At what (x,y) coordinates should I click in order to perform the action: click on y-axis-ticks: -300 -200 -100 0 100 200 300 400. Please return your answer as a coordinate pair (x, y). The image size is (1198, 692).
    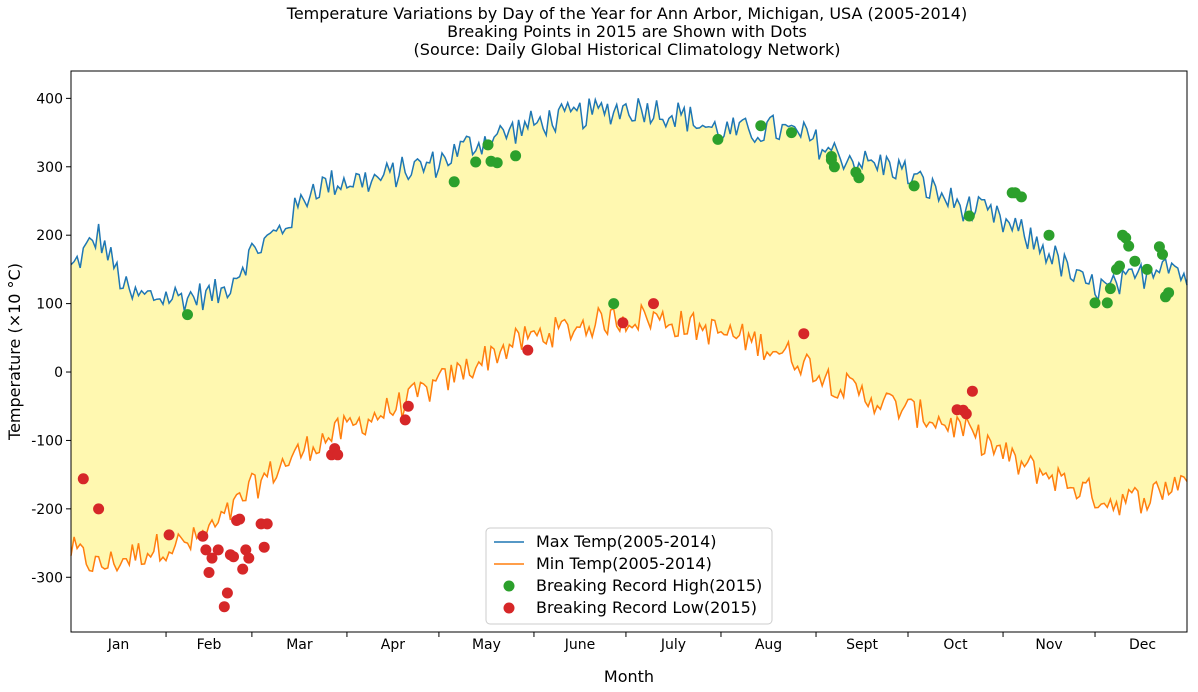
    Looking at the image, I should click on (51, 338).